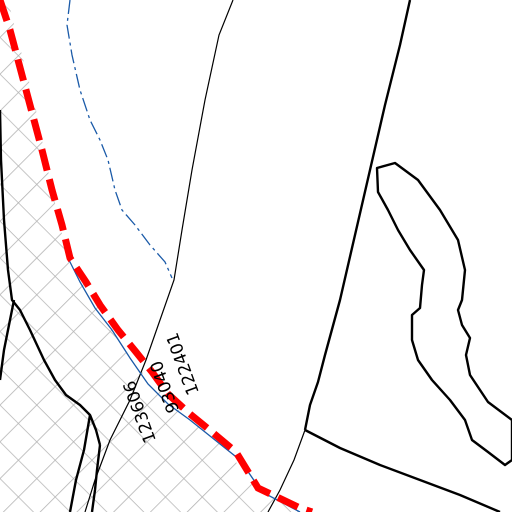  What do you see at coordinates (51, 277) in the screenshot?
I see `left-boundary-line` at bounding box center [51, 277].